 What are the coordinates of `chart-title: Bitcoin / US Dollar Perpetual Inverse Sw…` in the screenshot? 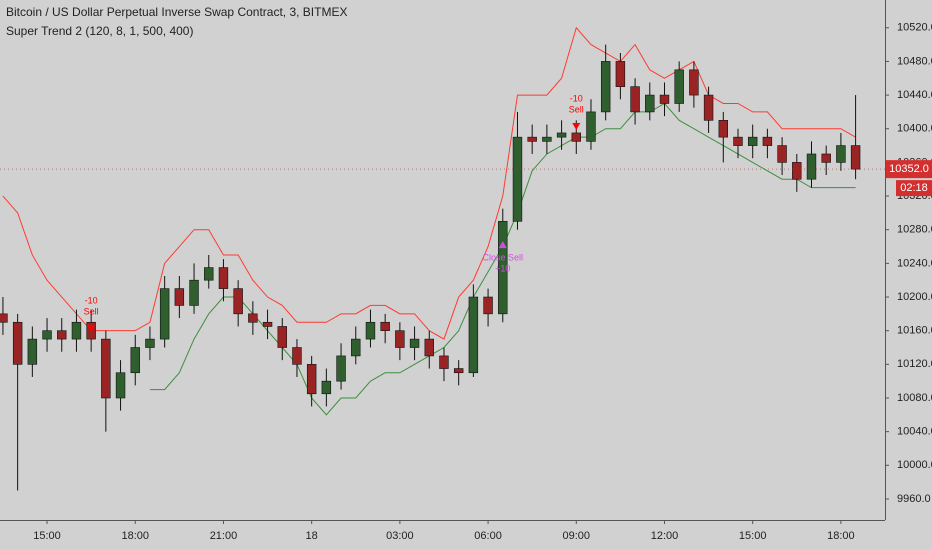 It's located at (176, 12).